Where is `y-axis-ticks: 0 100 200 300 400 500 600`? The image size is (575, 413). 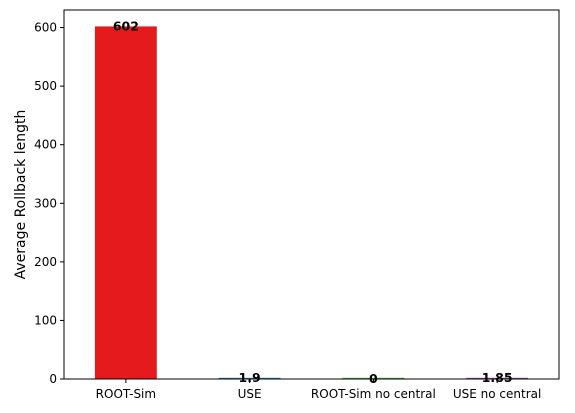 y-axis-ticks: 0 100 200 300 400 500 600 is located at coordinates (49, 203).